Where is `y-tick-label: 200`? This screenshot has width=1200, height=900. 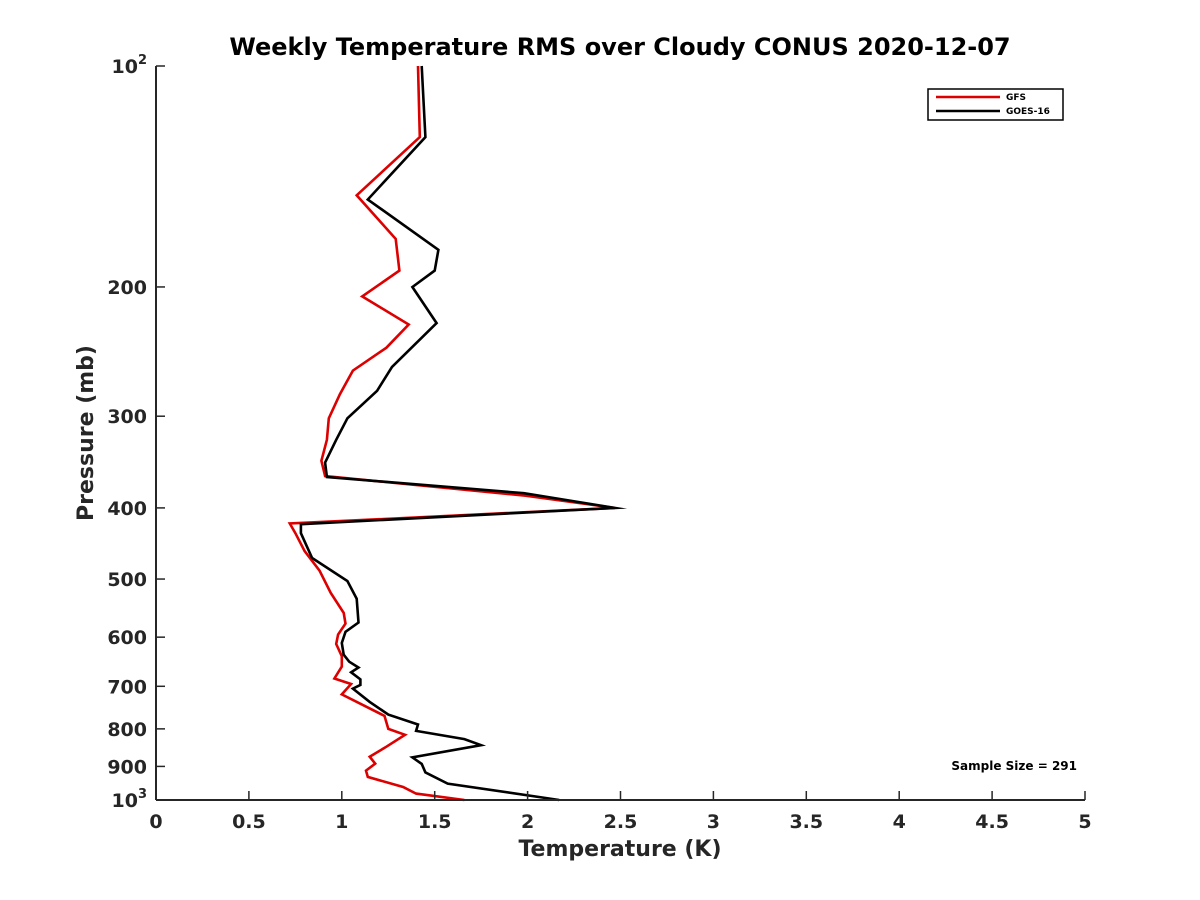 y-tick-label: 200 is located at coordinates (127, 288).